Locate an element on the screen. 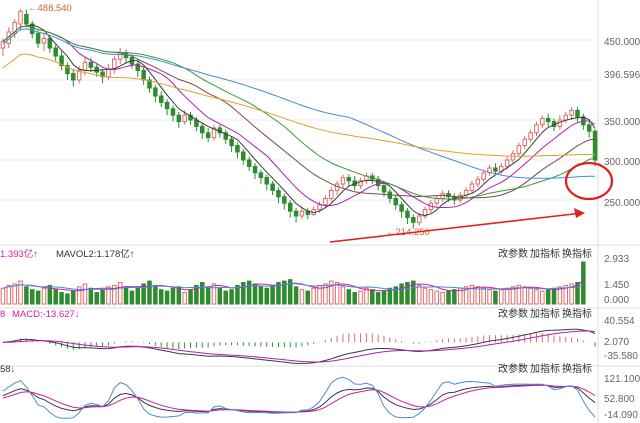 The width and height of the screenshot is (640, 423). kdj-k-line is located at coordinates (299, 398).